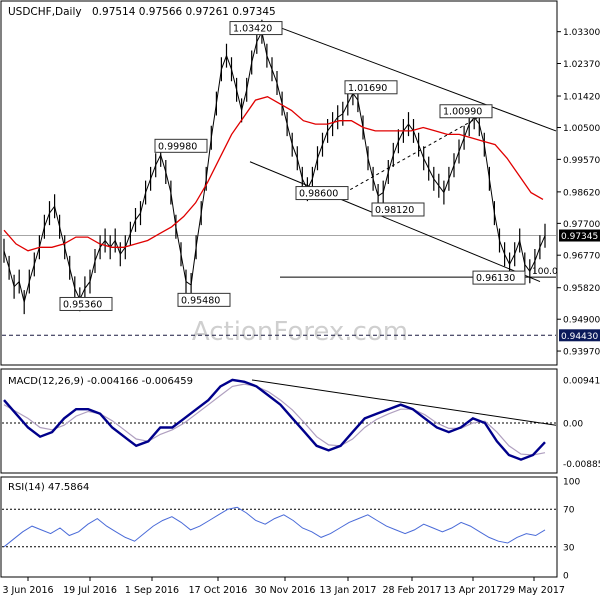  I want to click on macd-main-line, so click(274, 419).